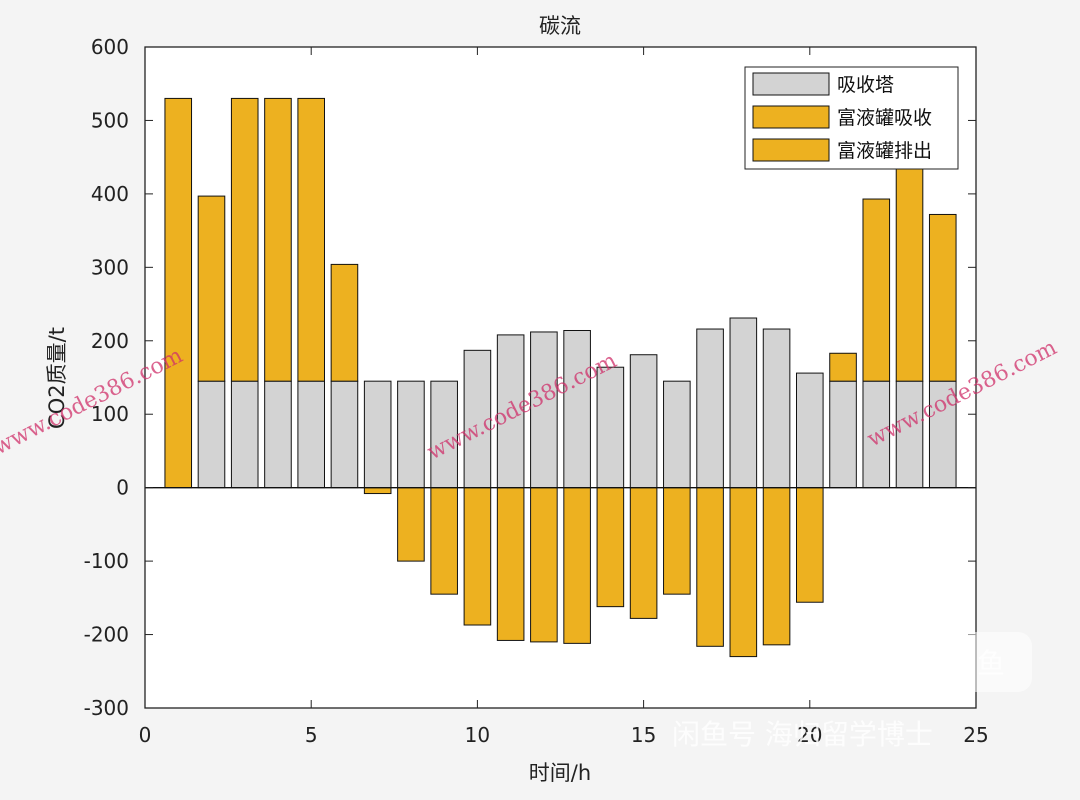 The width and height of the screenshot is (1080, 800). What do you see at coordinates (311, 434) in the screenshot?
I see `bar-series0-x5` at bounding box center [311, 434].